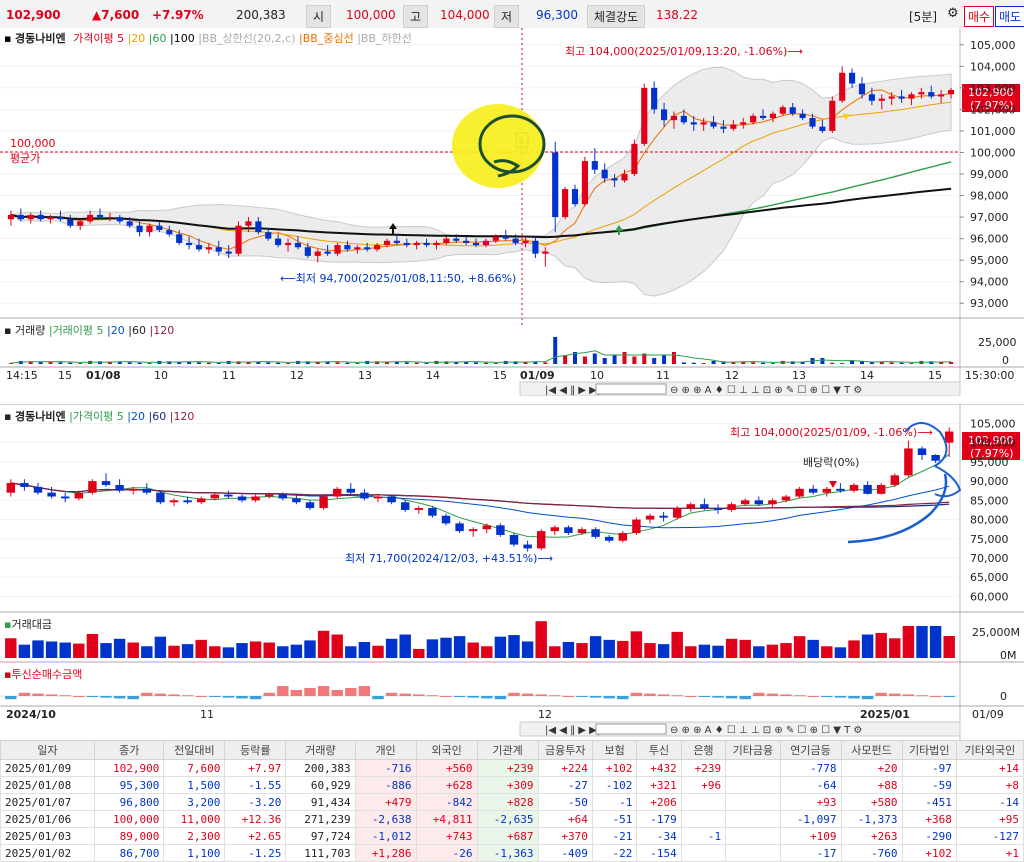 The image size is (1024, 862). Describe the element at coordinates (194, 750) in the screenshot. I see `column-header: 전일대비` at that location.